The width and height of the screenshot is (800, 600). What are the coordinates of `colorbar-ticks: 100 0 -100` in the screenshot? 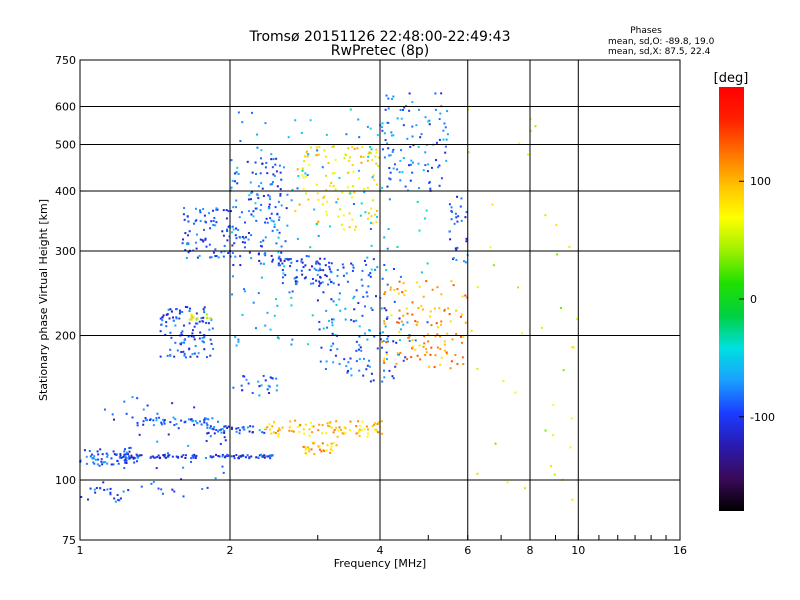 It's located at (757, 299).